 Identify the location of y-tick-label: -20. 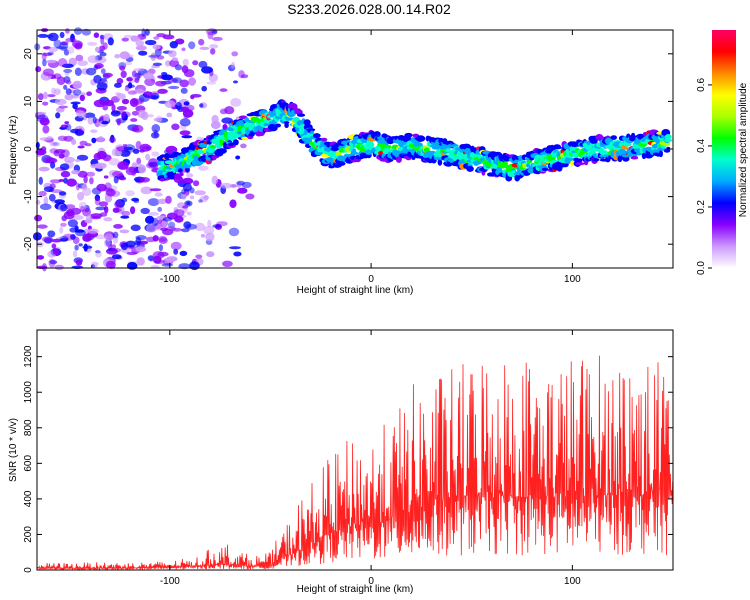
(28, 244).